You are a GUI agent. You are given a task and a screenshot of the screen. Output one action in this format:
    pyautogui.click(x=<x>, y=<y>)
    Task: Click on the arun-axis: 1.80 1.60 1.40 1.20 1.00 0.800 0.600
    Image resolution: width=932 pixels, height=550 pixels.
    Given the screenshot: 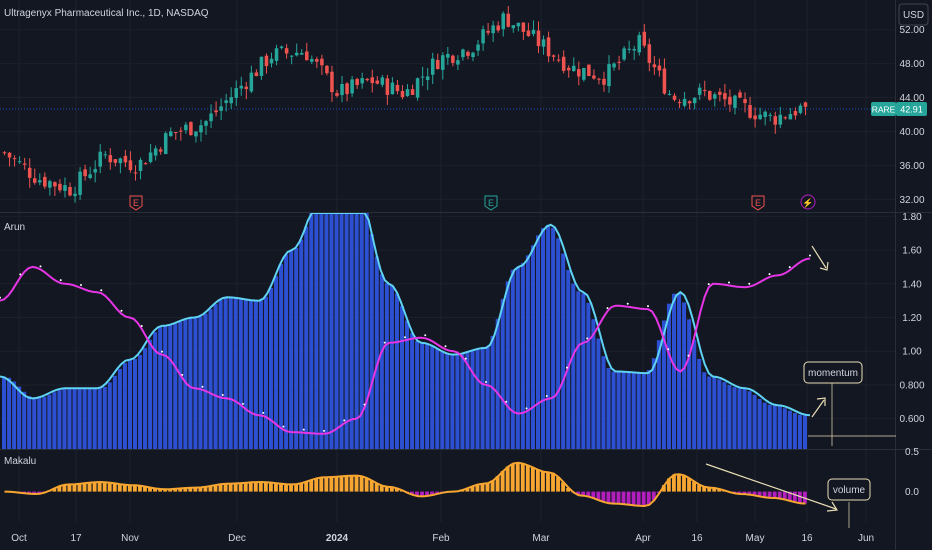 What is the action you would take?
    pyautogui.click(x=911, y=318)
    